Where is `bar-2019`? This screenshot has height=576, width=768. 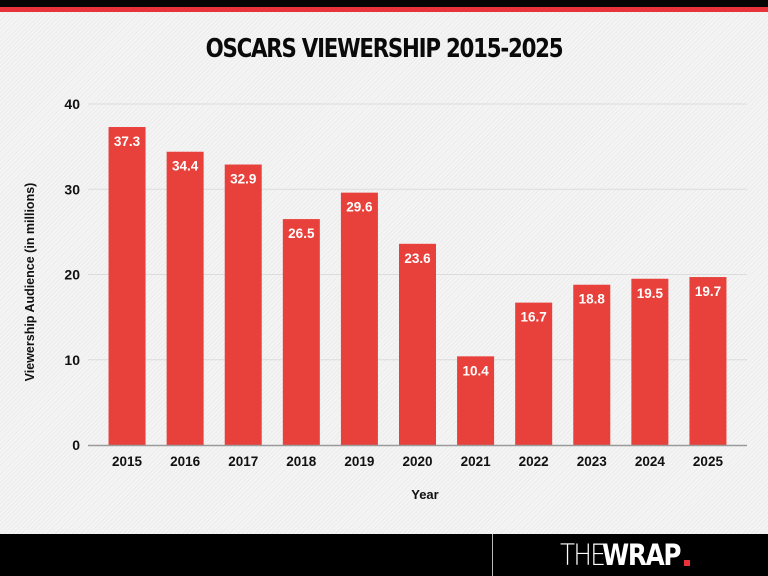
bar-2019 is located at coordinates (359, 318).